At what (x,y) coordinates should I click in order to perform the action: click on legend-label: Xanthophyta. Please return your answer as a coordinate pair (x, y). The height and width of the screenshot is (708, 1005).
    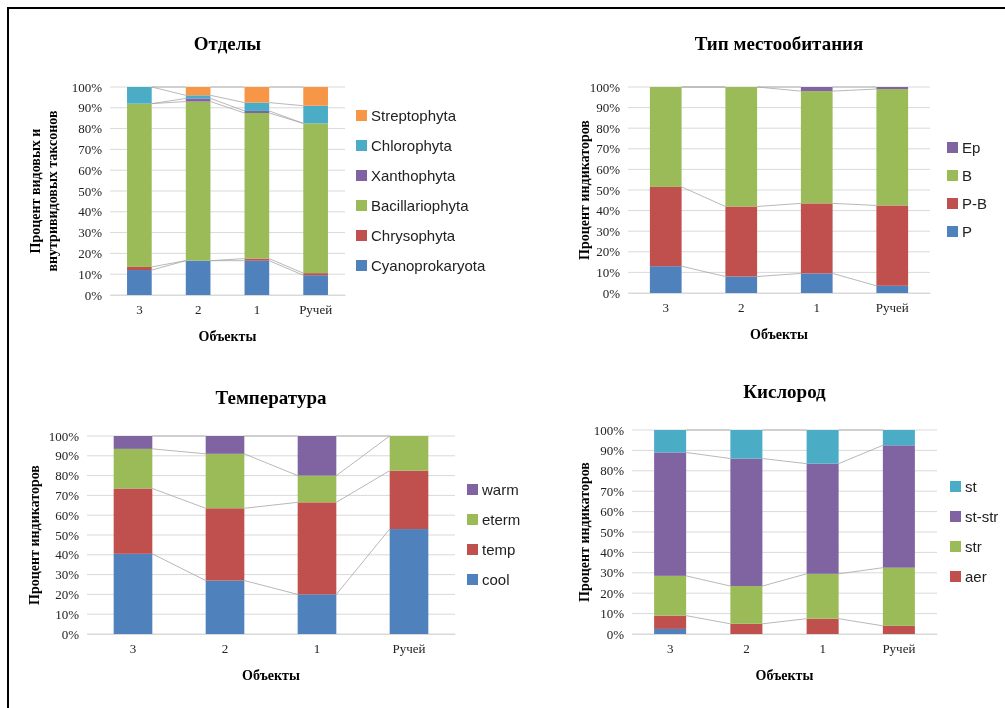
    Looking at the image, I should click on (413, 175).